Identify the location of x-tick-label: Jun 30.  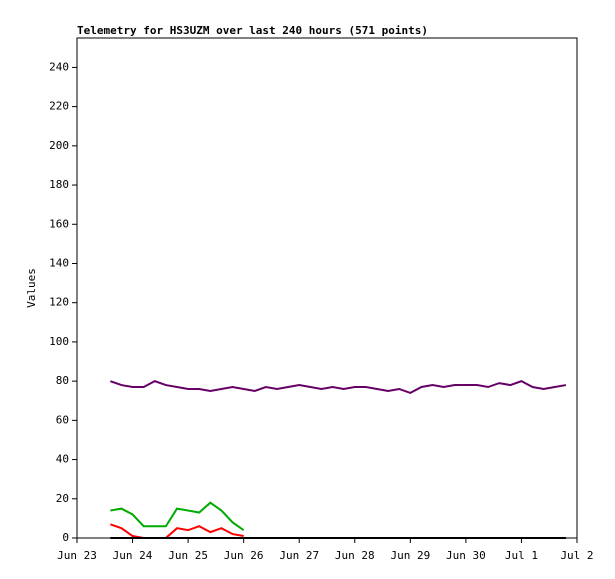
(466, 555).